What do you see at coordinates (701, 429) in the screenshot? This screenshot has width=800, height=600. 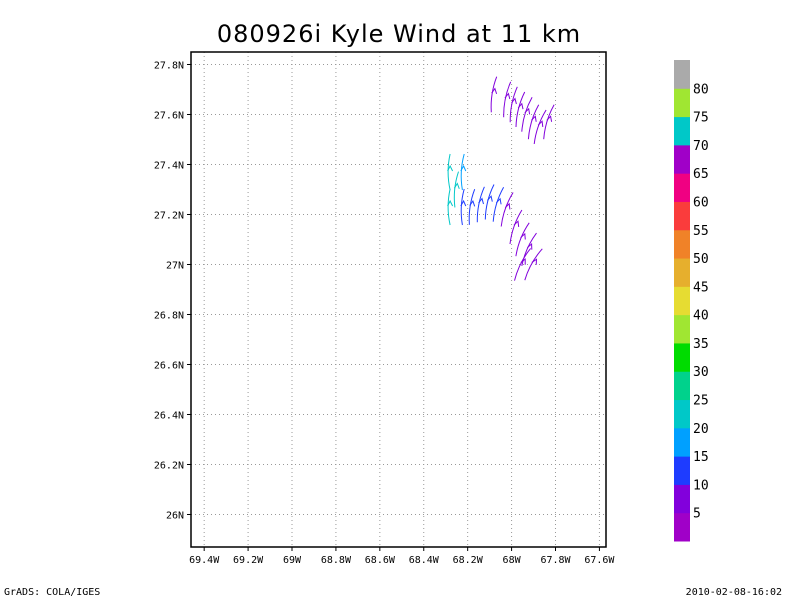 I see `colorbar-label: 20` at bounding box center [701, 429].